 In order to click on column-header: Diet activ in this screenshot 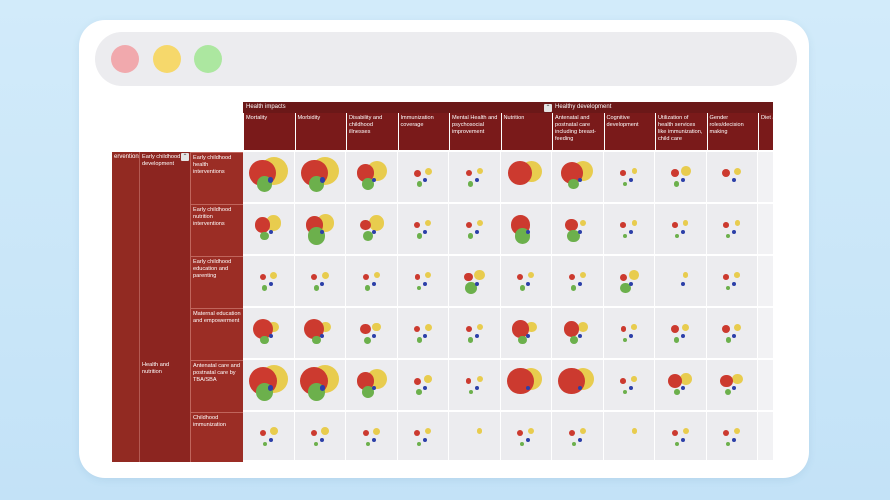, I will do `click(765, 131)`.